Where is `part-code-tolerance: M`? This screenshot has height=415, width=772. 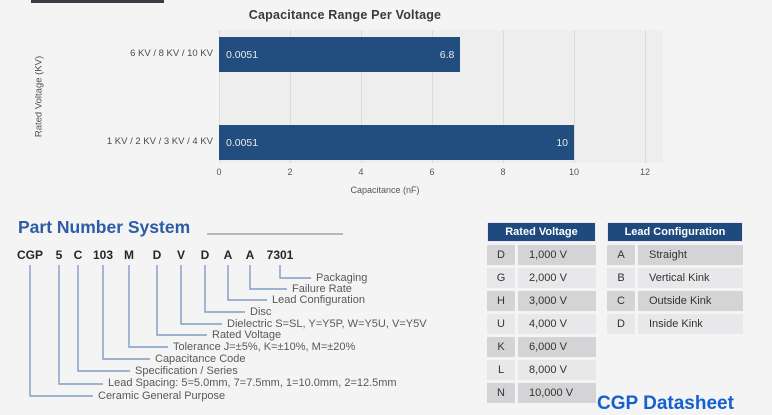
part-code-tolerance: M is located at coordinates (129, 255).